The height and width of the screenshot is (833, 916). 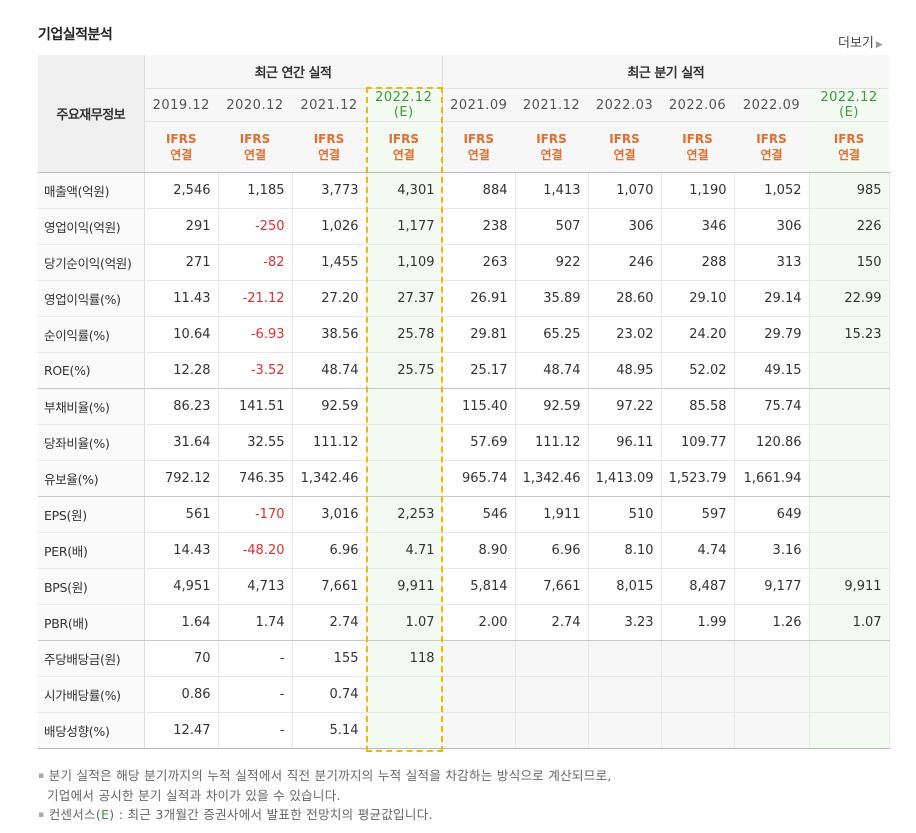 What do you see at coordinates (464, 694) in the screenshot?
I see `table-row: 시가배당률(%) 0.86-0.74` at bounding box center [464, 694].